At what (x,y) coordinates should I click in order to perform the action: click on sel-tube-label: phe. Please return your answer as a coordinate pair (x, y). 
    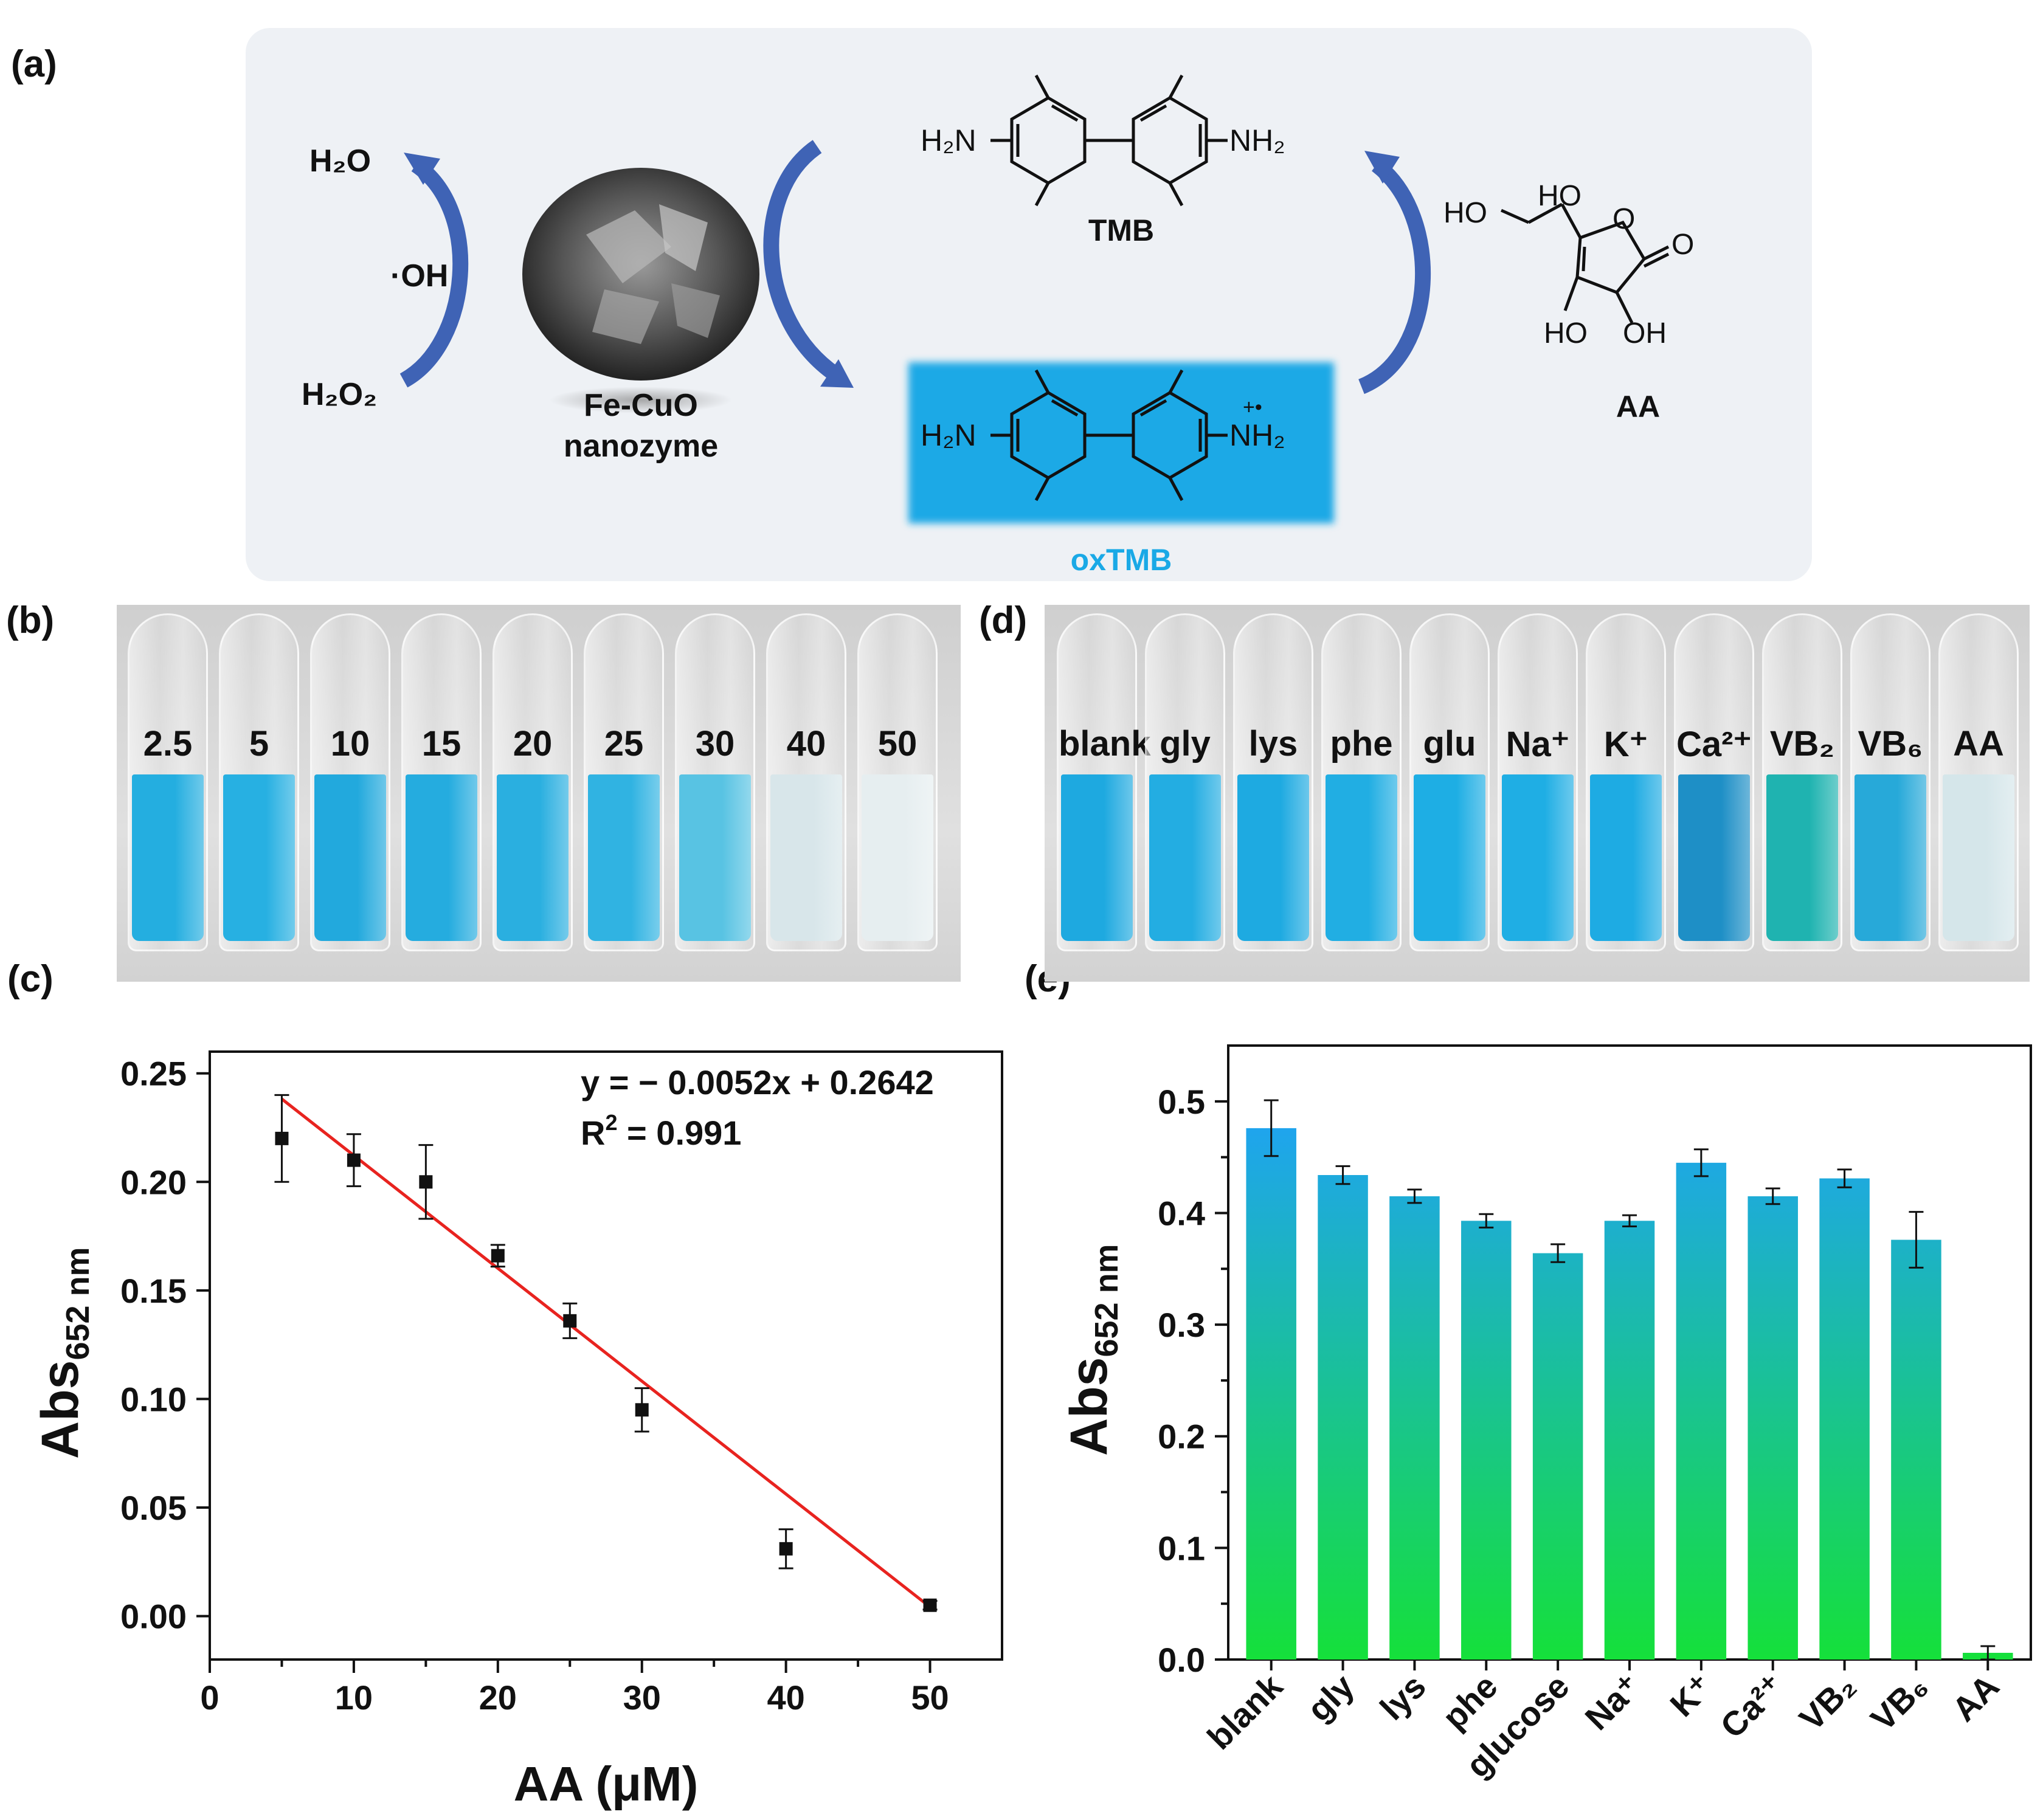
    Looking at the image, I should click on (1361, 744).